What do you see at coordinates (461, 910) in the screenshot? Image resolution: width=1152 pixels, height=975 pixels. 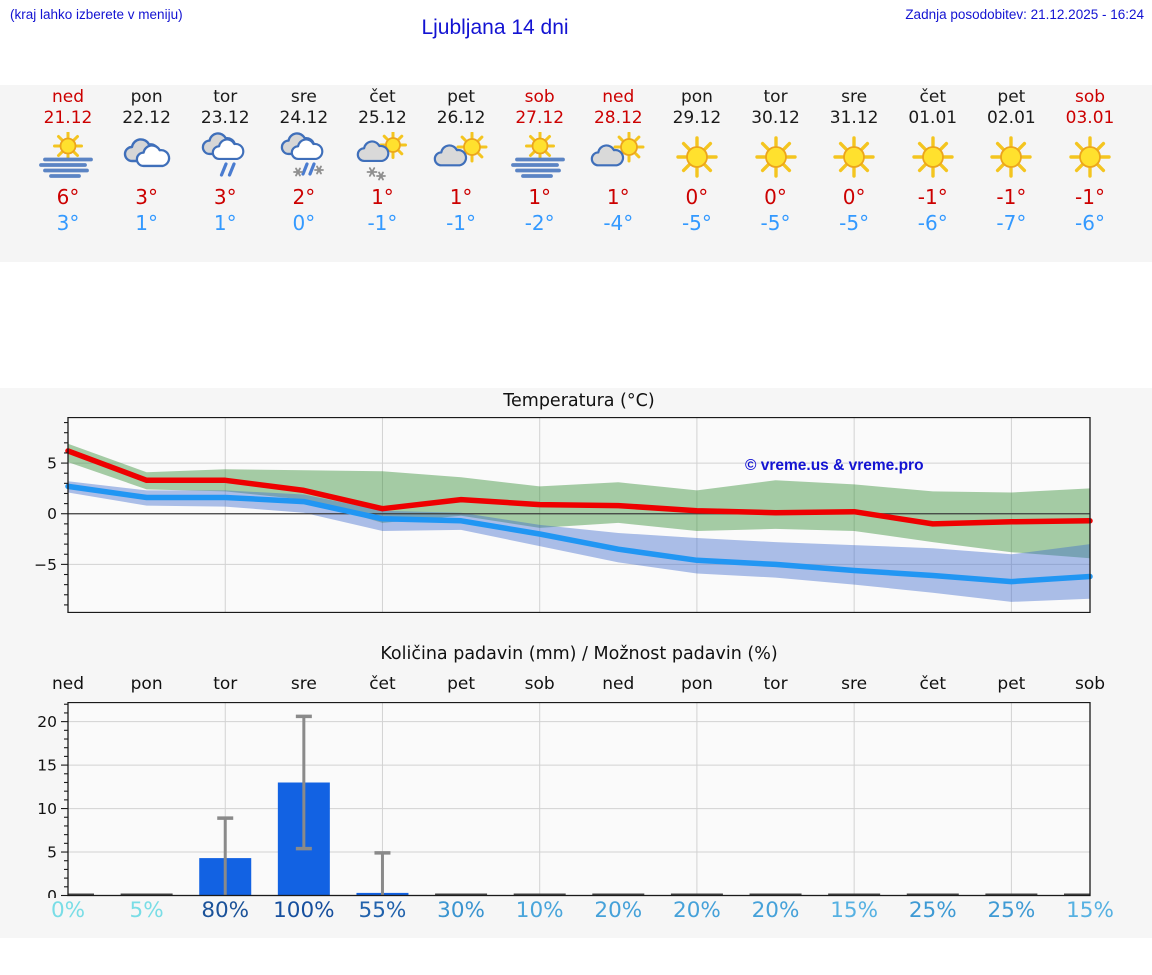 I see `precip-probability: 30%` at bounding box center [461, 910].